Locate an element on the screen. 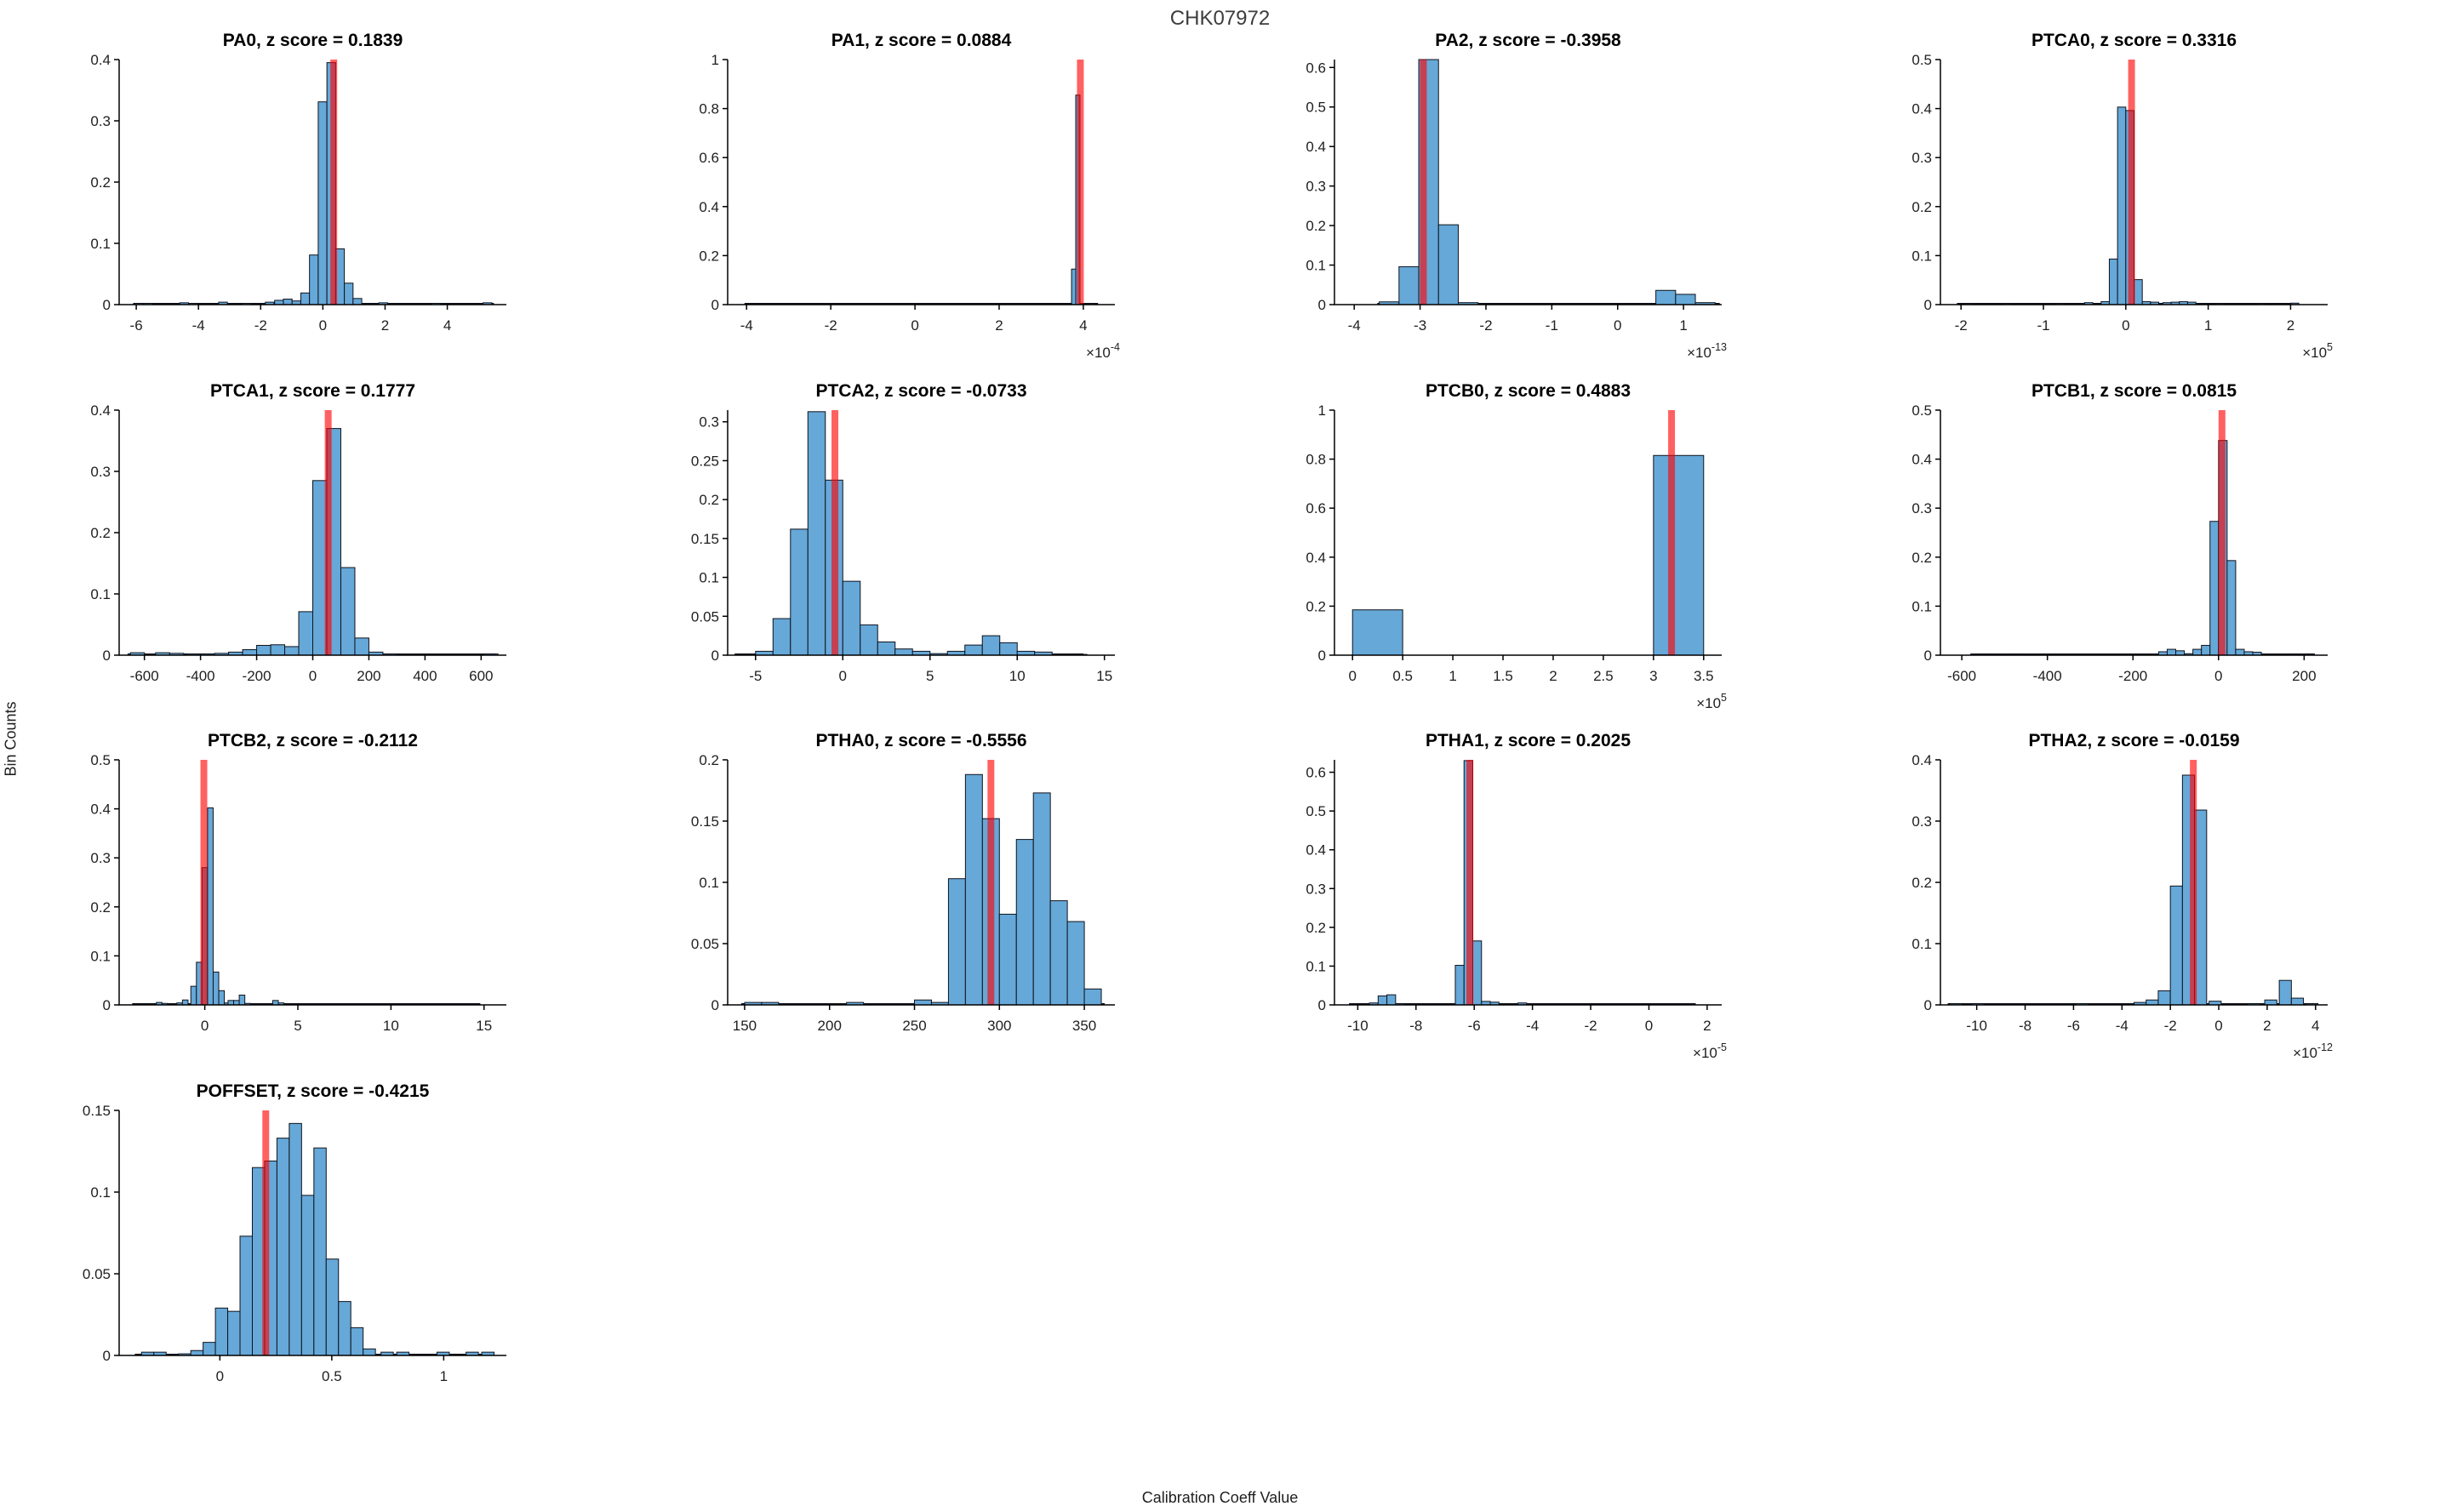  x-exponent-label: ×10⁵ is located at coordinates (1711, 701).